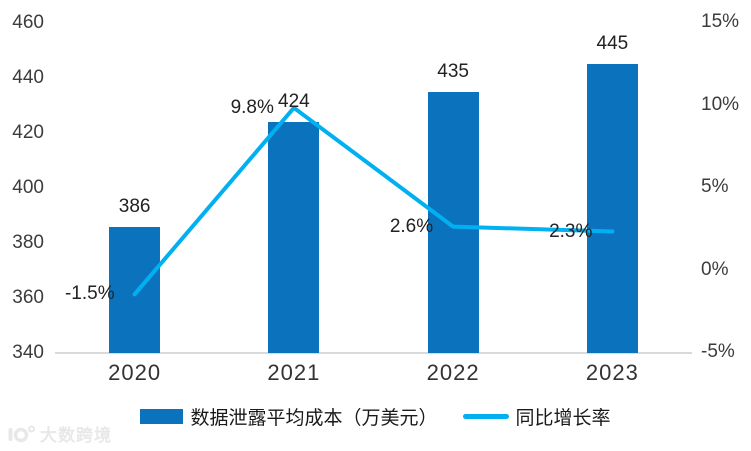 The height and width of the screenshot is (451, 751). I want to click on bar-2020, so click(135, 289).